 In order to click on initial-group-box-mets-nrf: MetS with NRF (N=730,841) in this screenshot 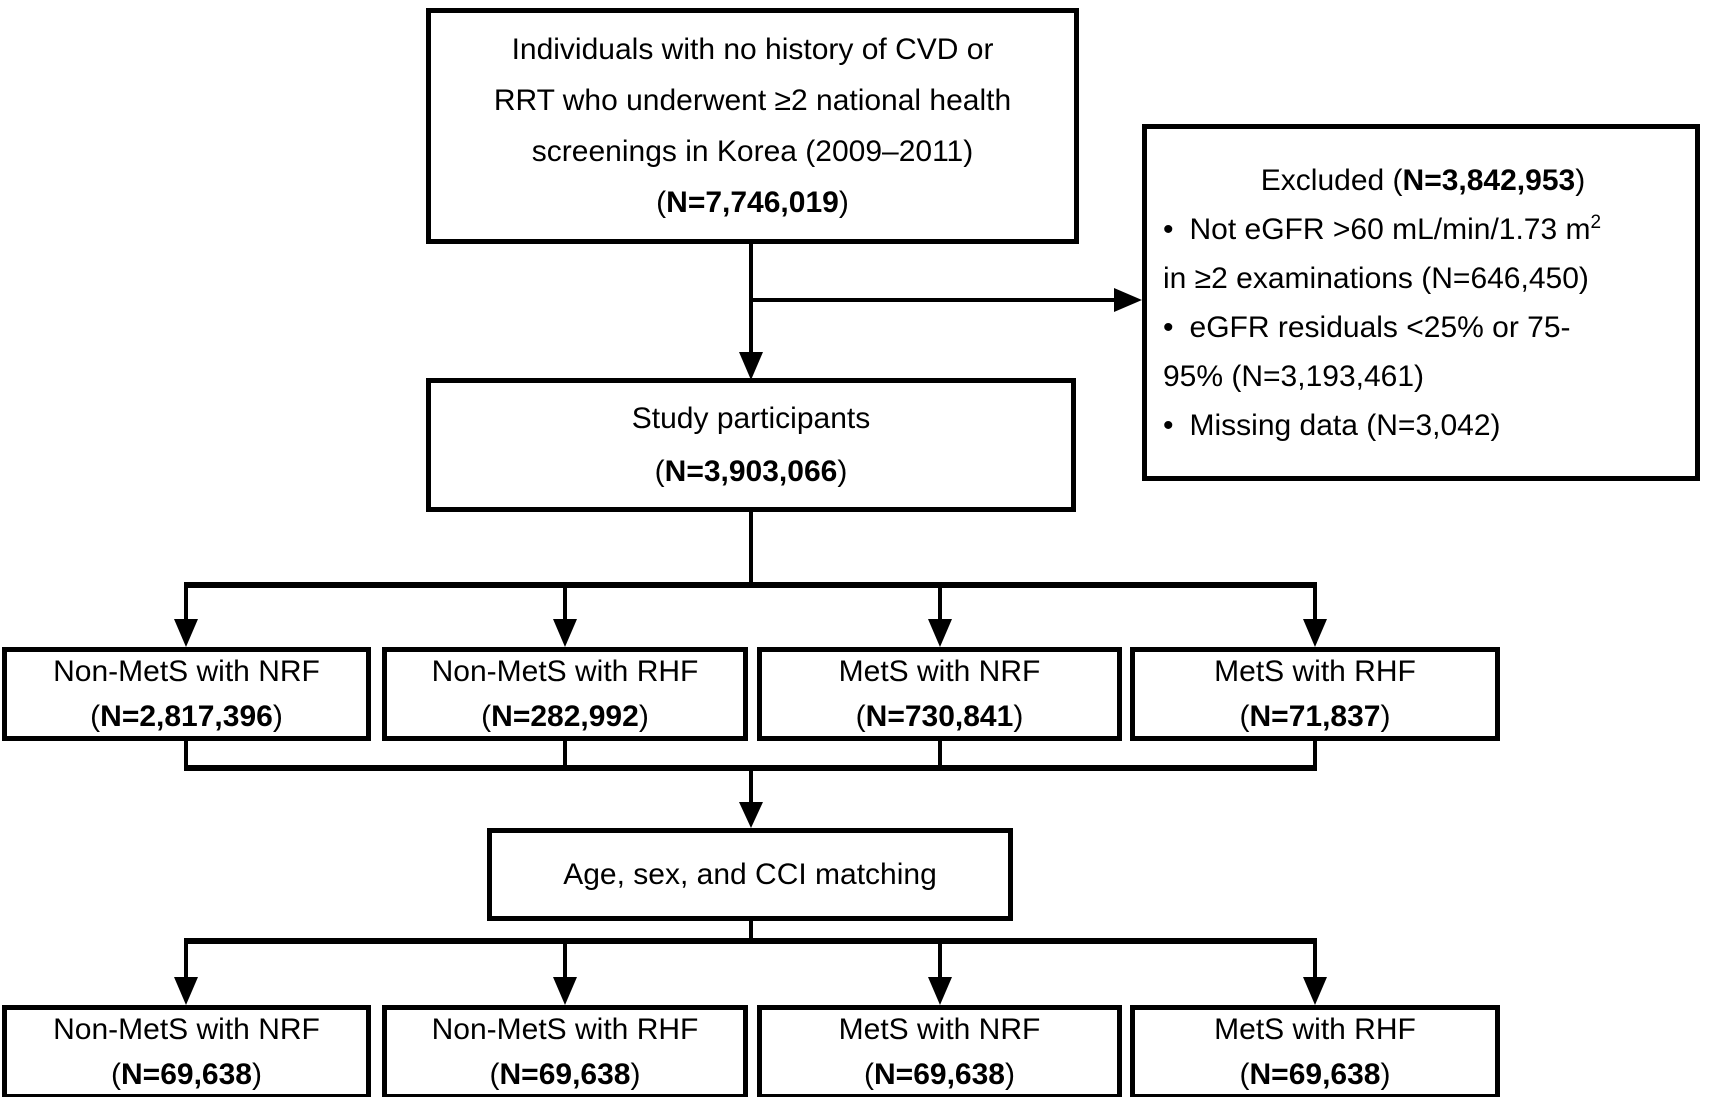, I will do `click(939, 694)`.